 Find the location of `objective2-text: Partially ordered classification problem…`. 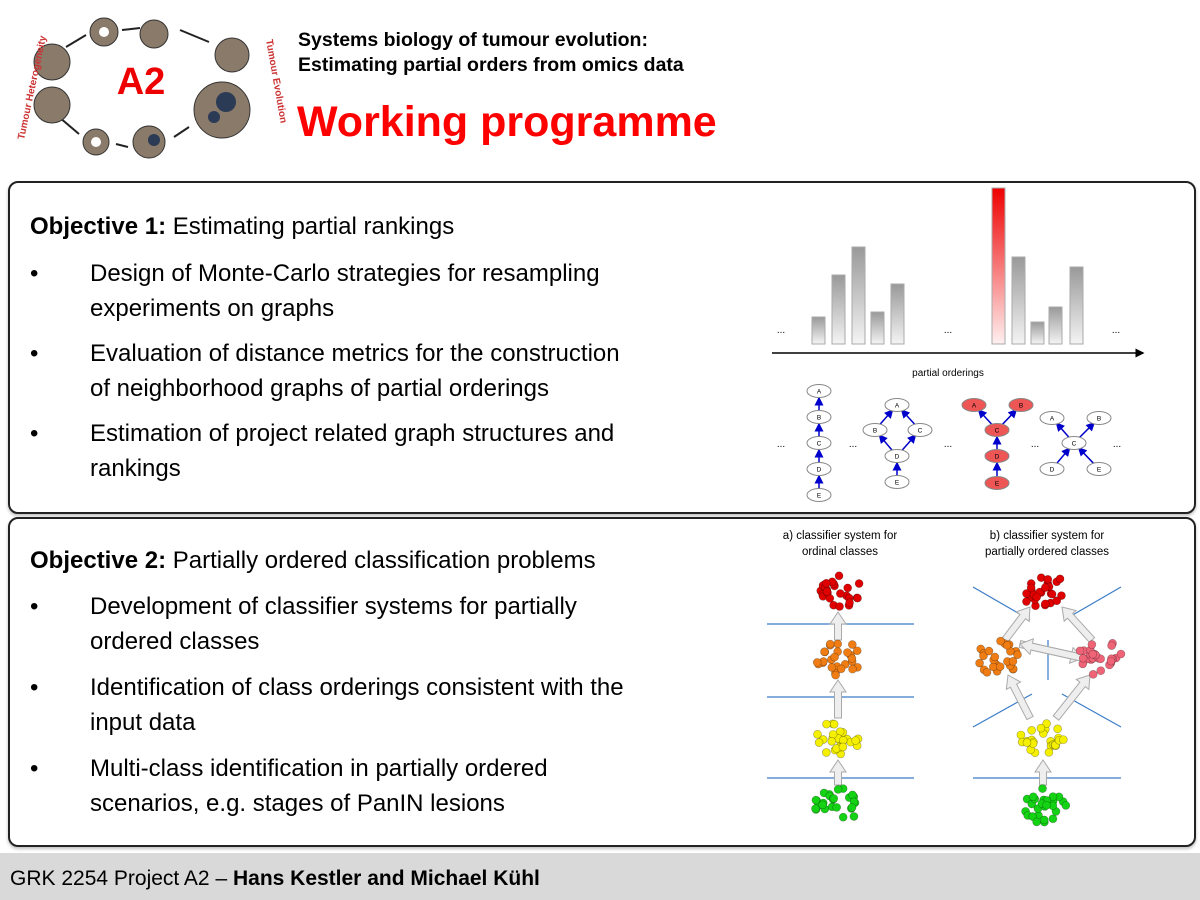

objective2-text: Partially ordered classification problem… is located at coordinates (381, 560).